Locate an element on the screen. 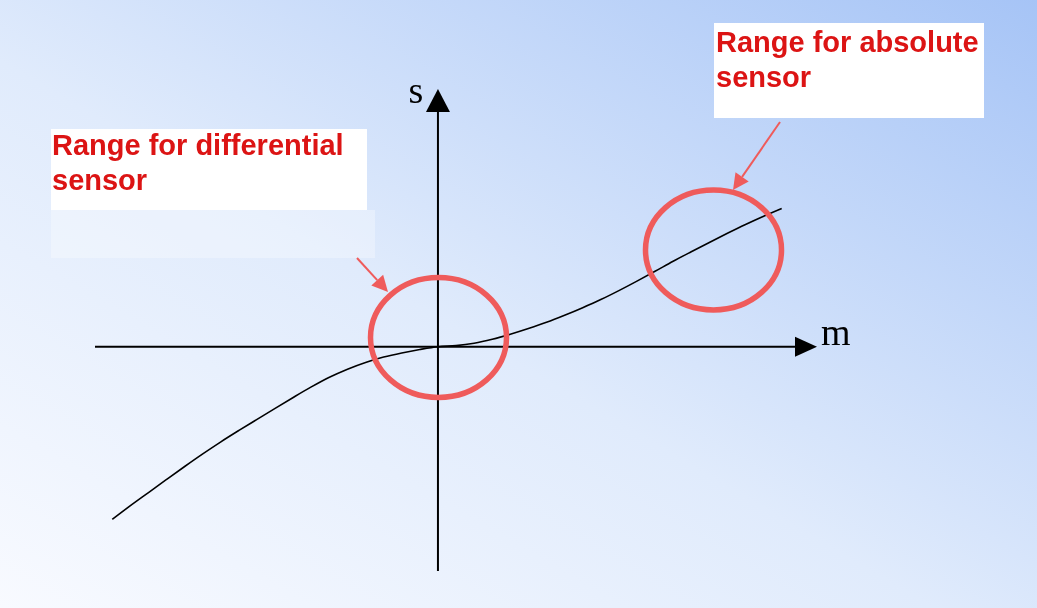 The height and width of the screenshot is (608, 1037). text: Range for absolute sensor is located at coordinates (847, 59).